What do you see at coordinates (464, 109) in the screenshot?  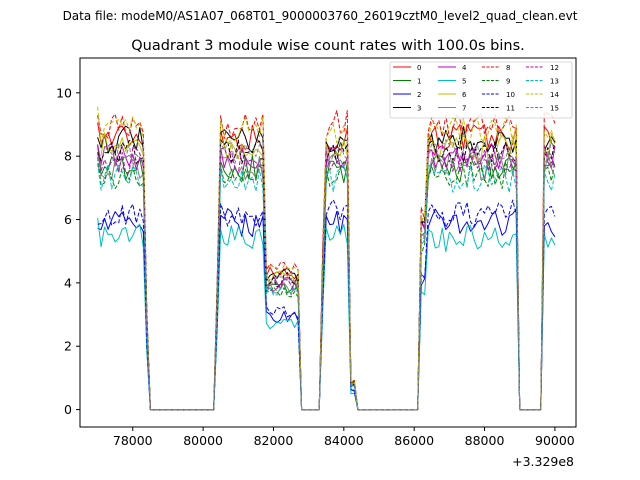 I see `legend-label-7: 7` at bounding box center [464, 109].